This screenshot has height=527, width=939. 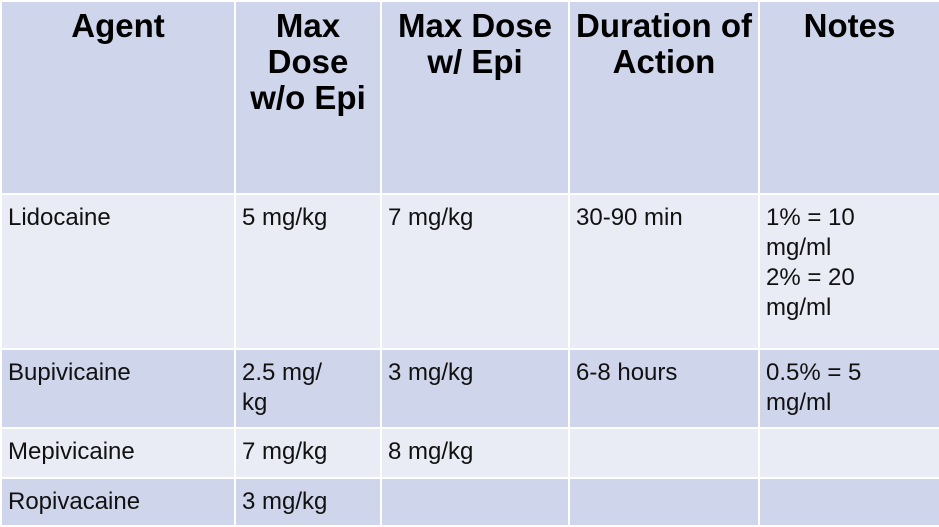 I want to click on cell-max-dose-without-epi: 7 mg/kg, so click(x=308, y=453).